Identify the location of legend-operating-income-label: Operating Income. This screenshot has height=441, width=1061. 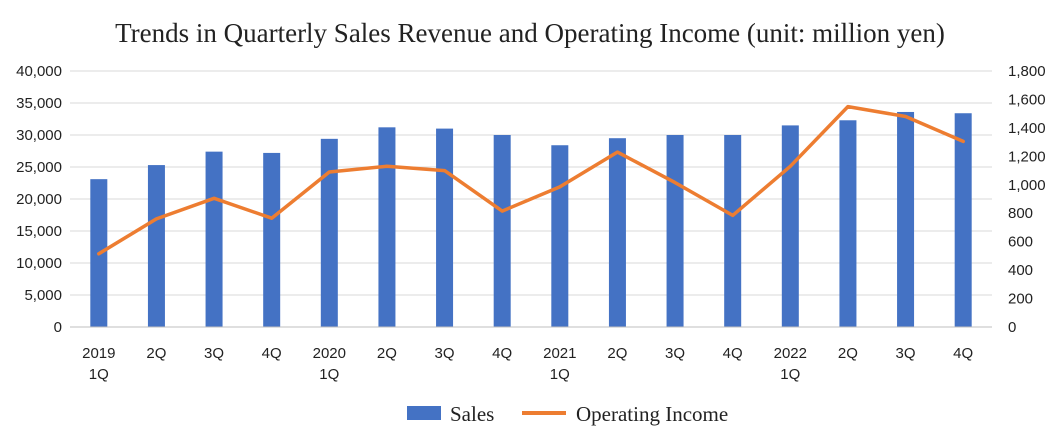
(652, 414).